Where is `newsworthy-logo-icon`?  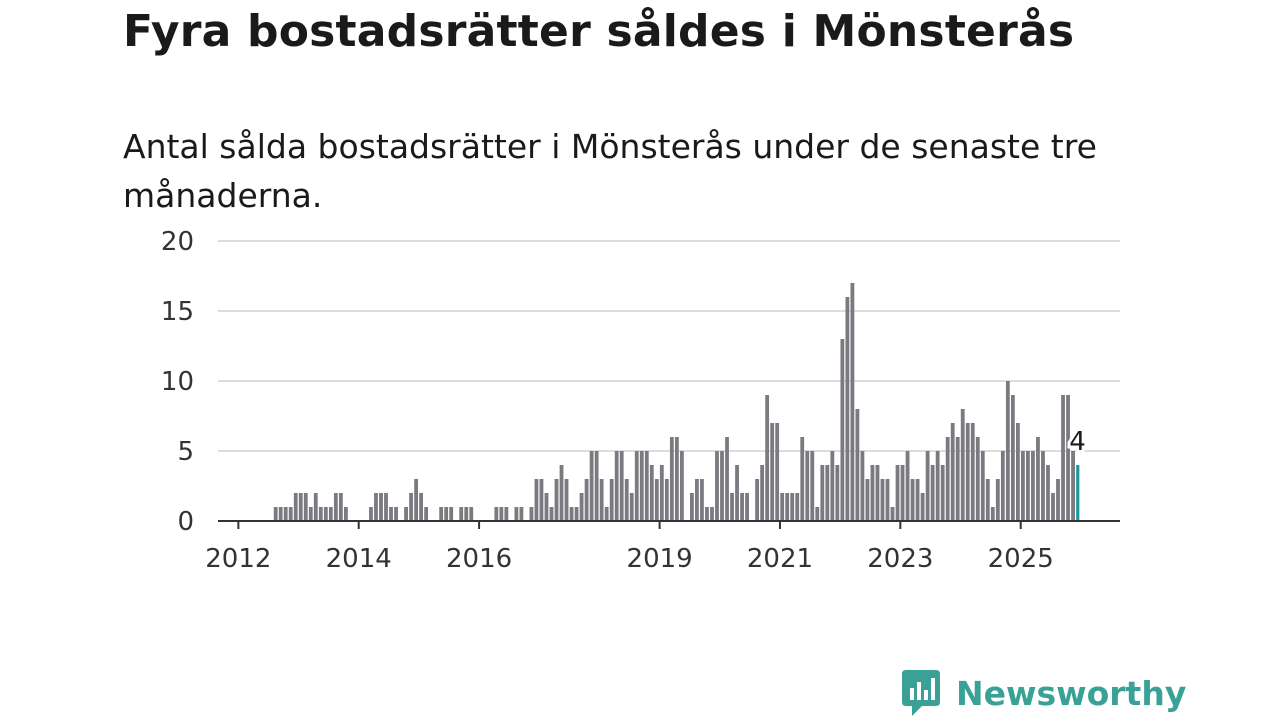
newsworthy-logo-icon is located at coordinates (921, 693).